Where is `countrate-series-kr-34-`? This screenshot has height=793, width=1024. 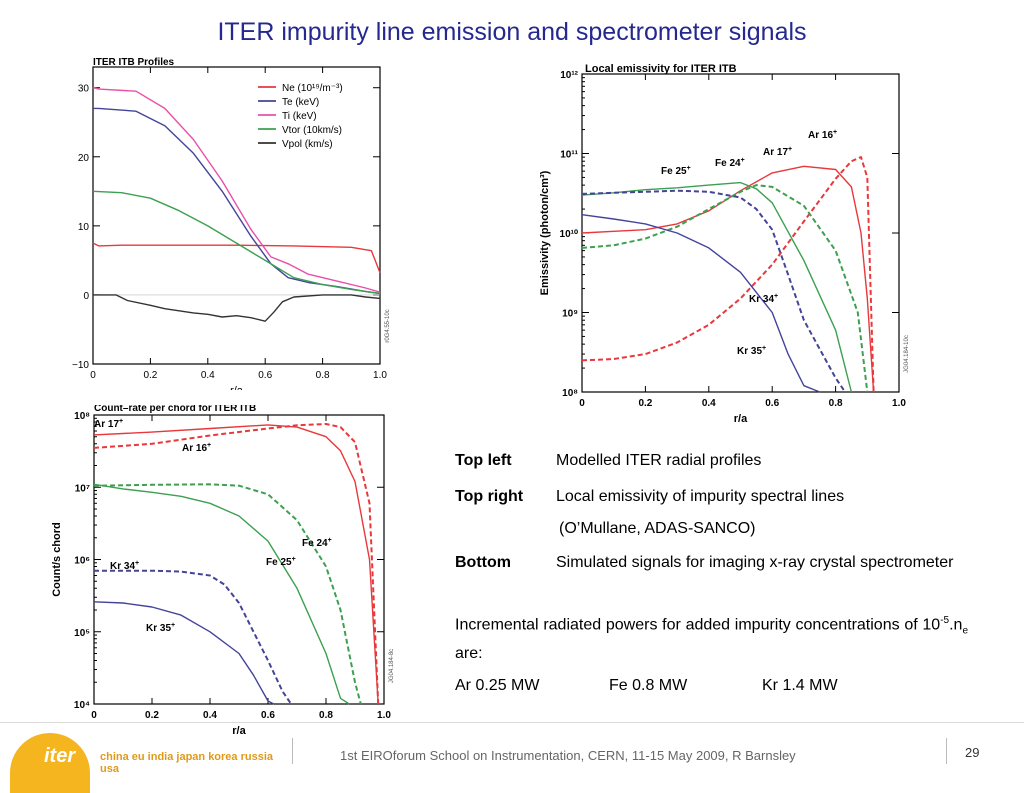 countrate-series-kr-34- is located at coordinates (193, 637).